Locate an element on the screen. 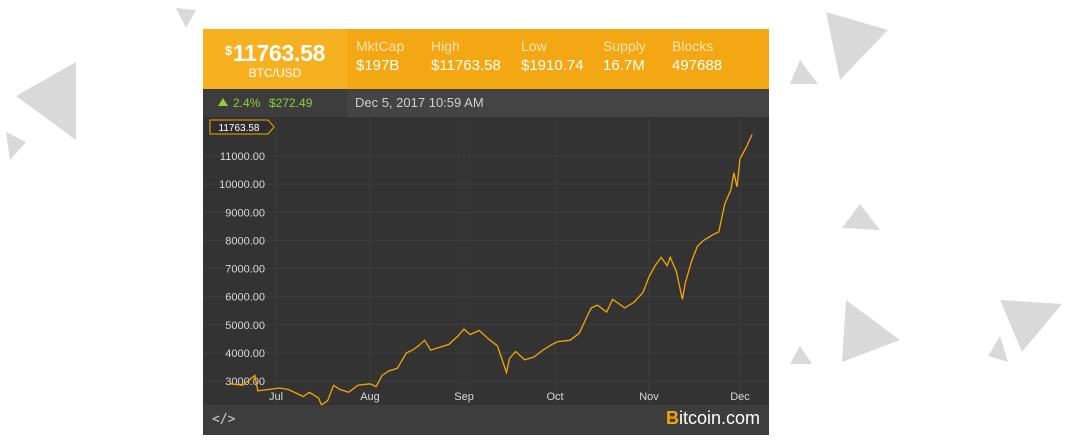  change-amount: $272.49 is located at coordinates (291, 103).